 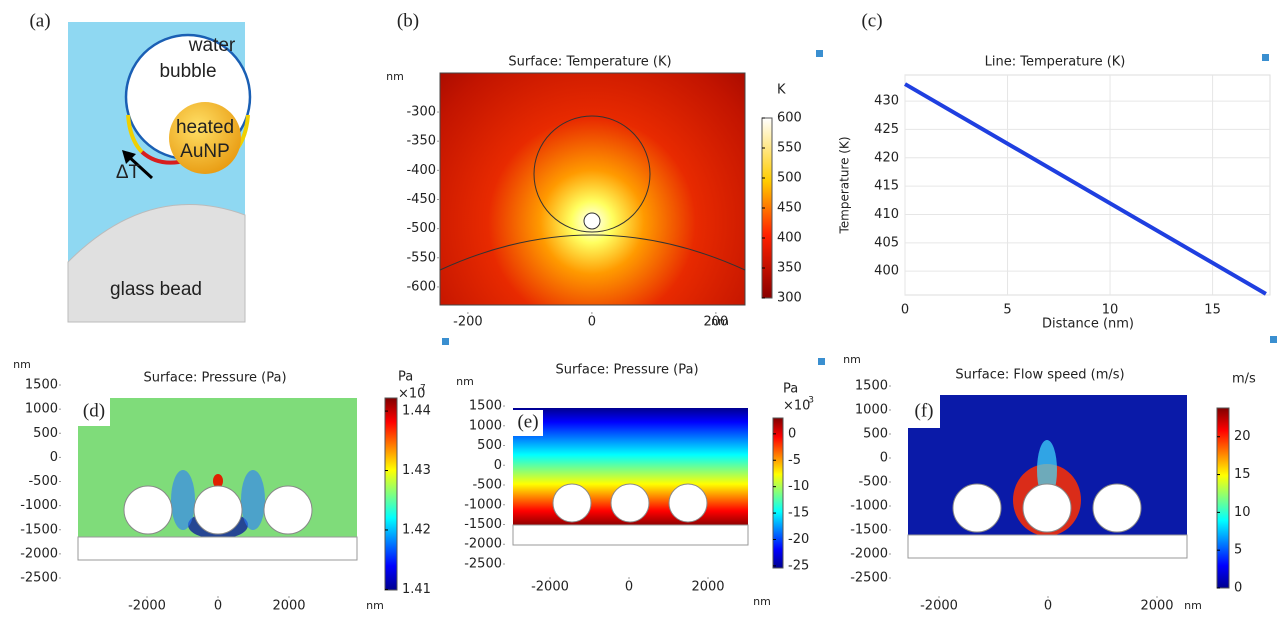 What do you see at coordinates (886, 271) in the screenshot?
I see `y-tick-label: 400` at bounding box center [886, 271].